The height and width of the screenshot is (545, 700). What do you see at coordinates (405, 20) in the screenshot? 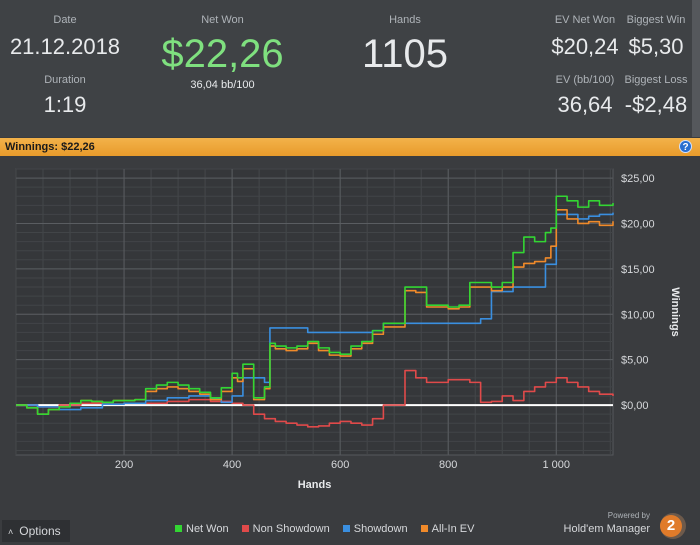
I see `hands-label: Hands` at bounding box center [405, 20].